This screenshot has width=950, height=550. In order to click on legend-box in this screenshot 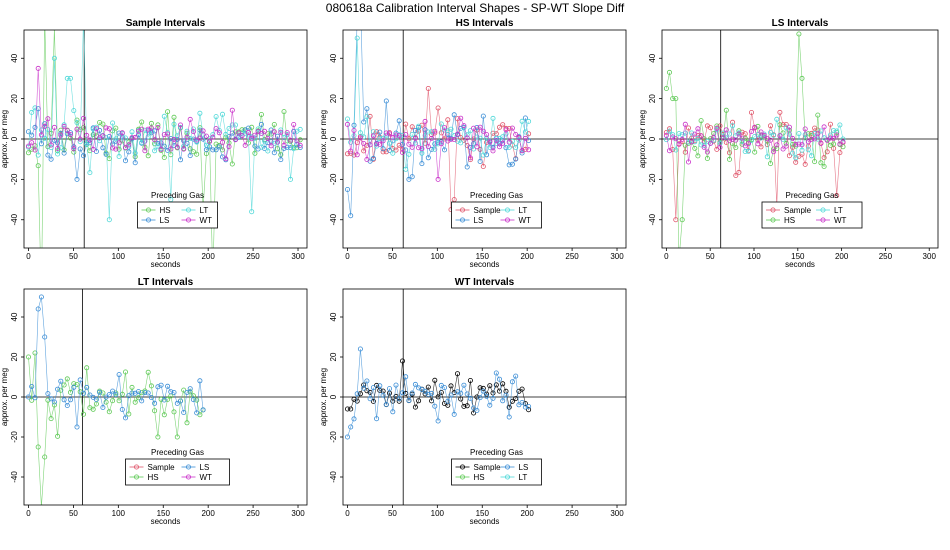, I will do `click(496, 472)`.